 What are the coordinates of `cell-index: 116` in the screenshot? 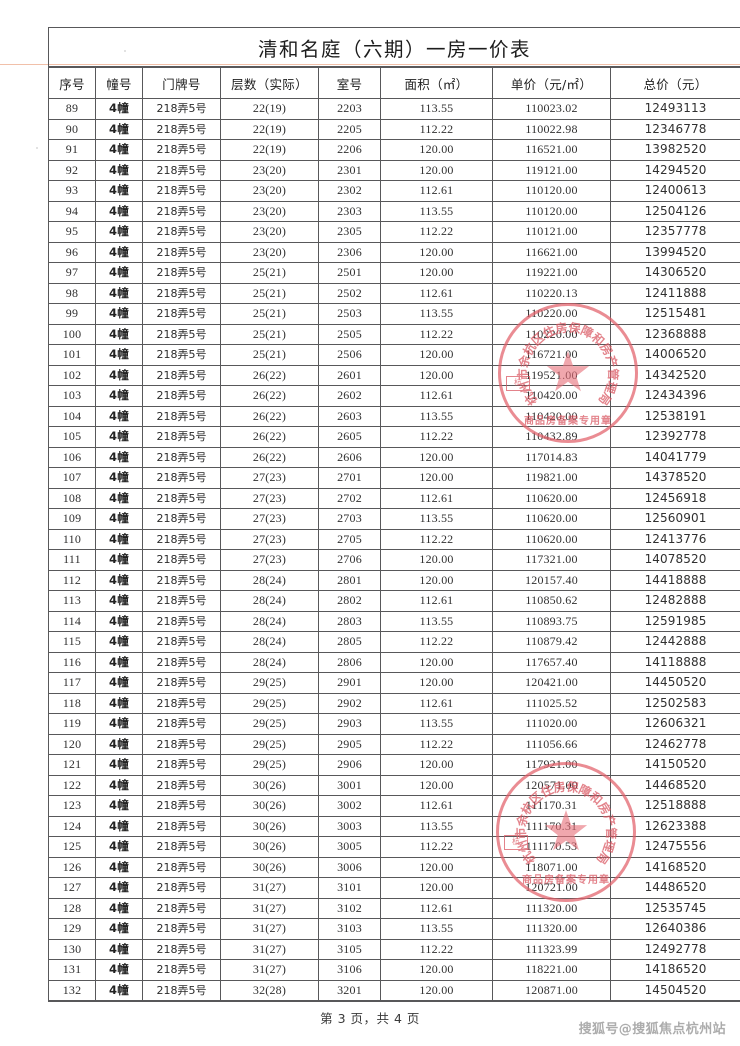 It's located at (72, 662).